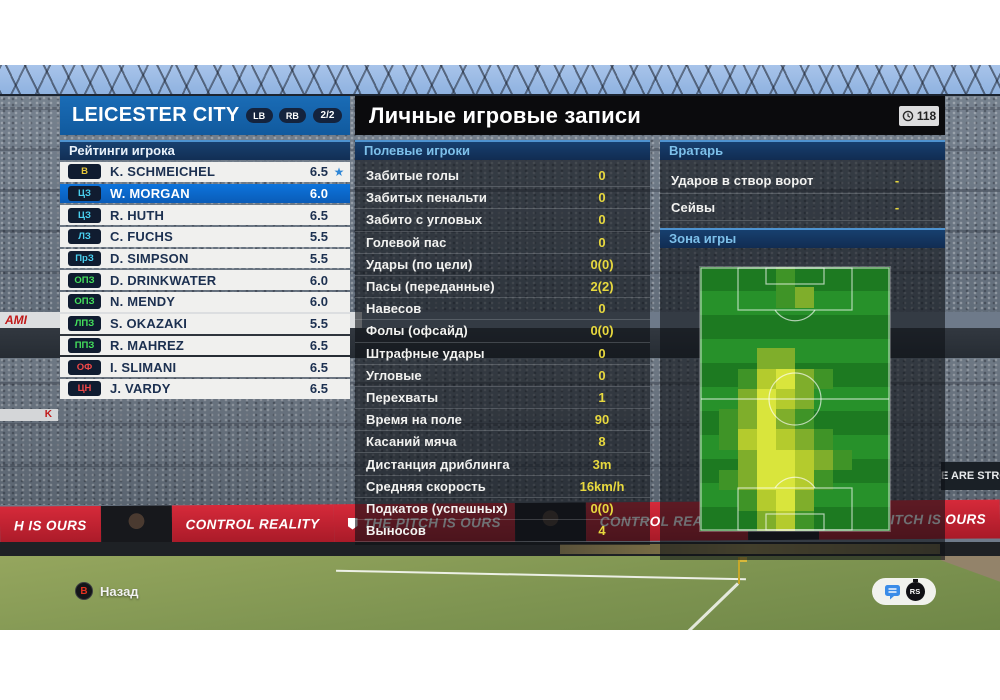  What do you see at coordinates (205, 302) in the screenshot?
I see `player-row: ОПЗ N. MENDY 6.0` at bounding box center [205, 302].